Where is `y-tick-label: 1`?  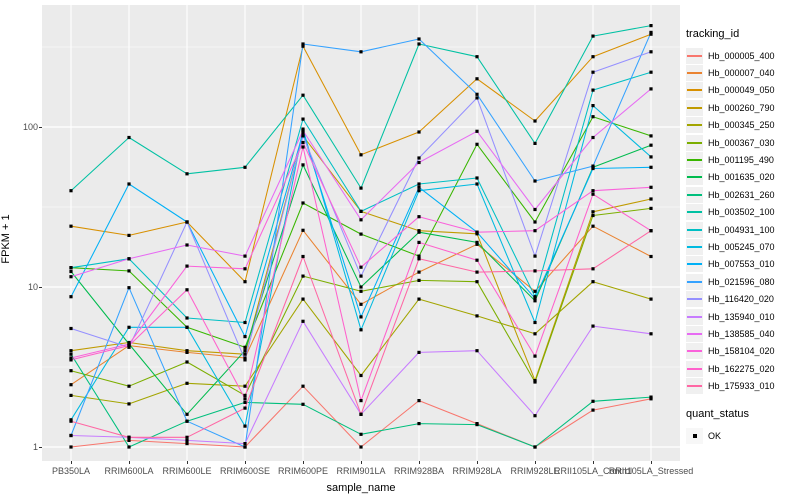
y-tick-label: 1 is located at coordinates (35, 447).